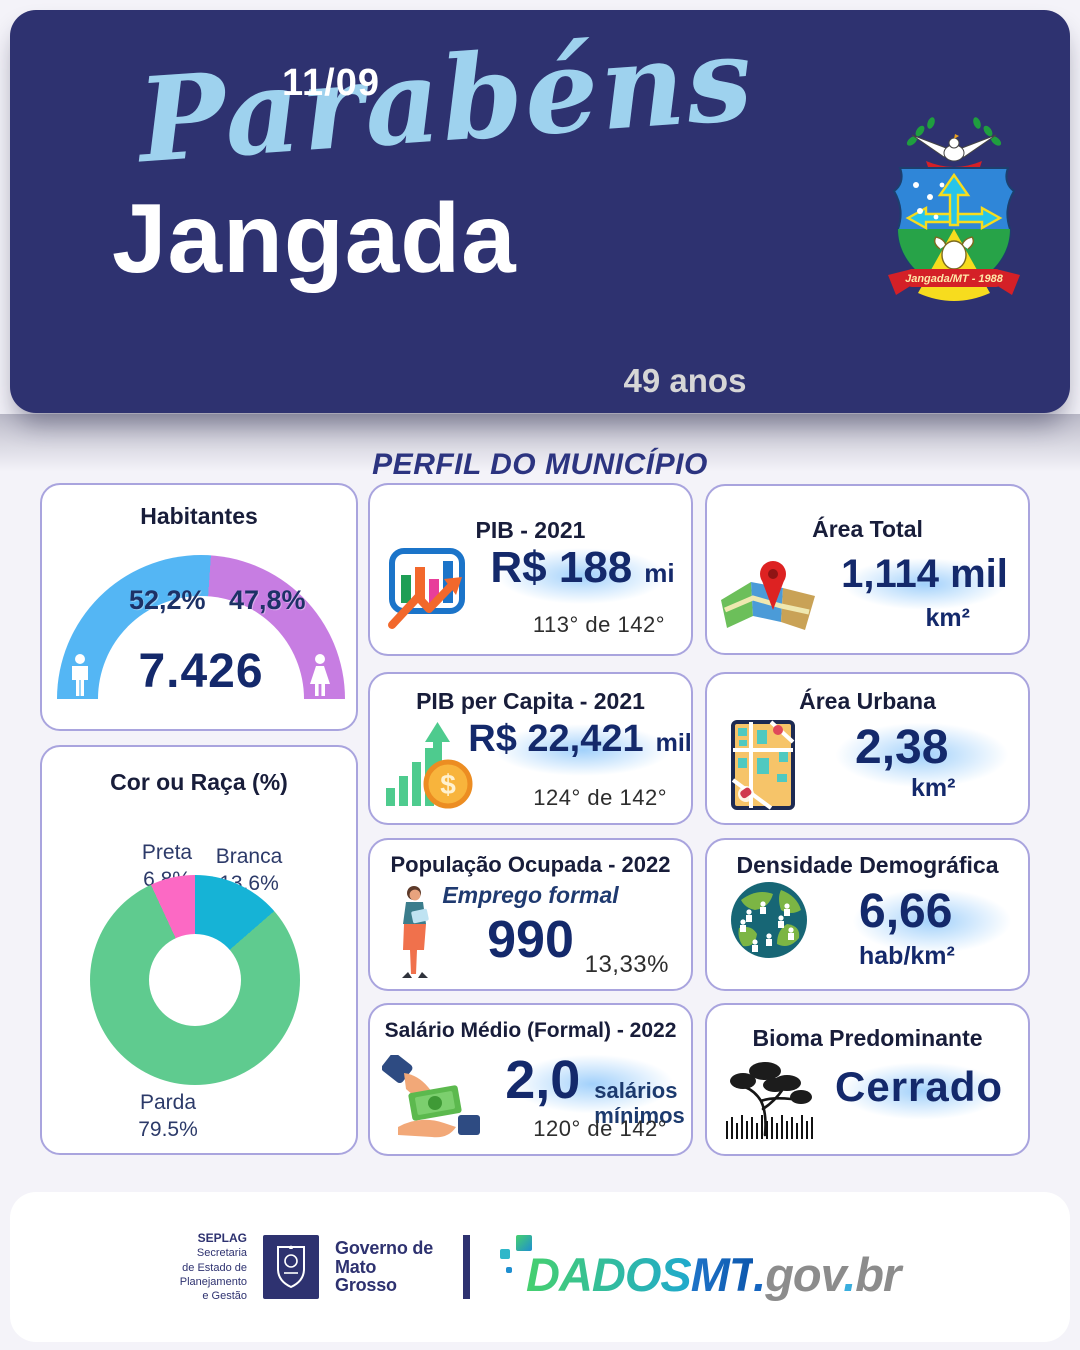 This screenshot has width=1080, height=1350. What do you see at coordinates (199, 516) in the screenshot?
I see `habitantes-title: Habitantes` at bounding box center [199, 516].